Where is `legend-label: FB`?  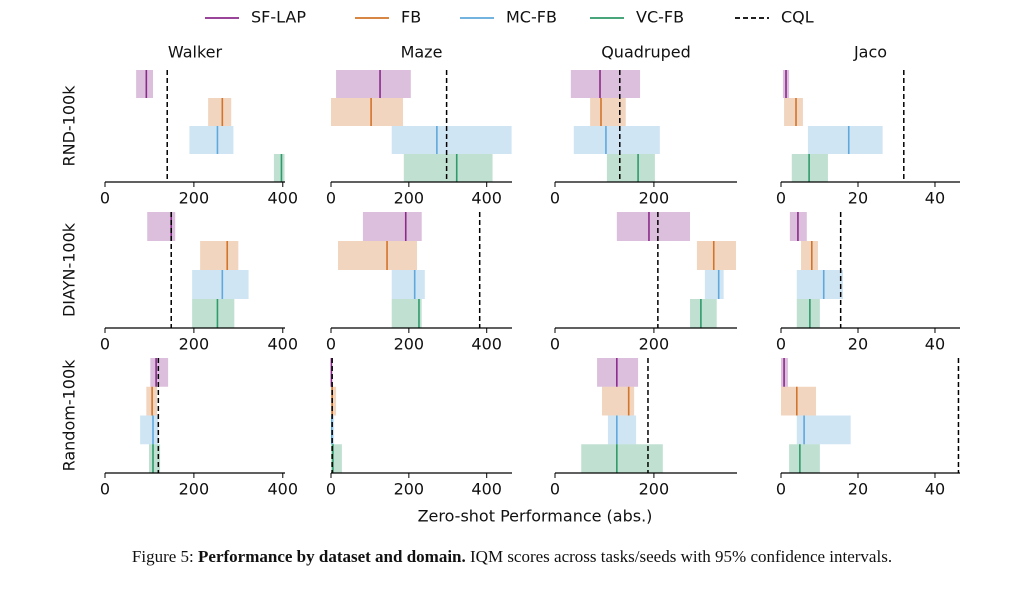
legend-label: FB is located at coordinates (411, 17).